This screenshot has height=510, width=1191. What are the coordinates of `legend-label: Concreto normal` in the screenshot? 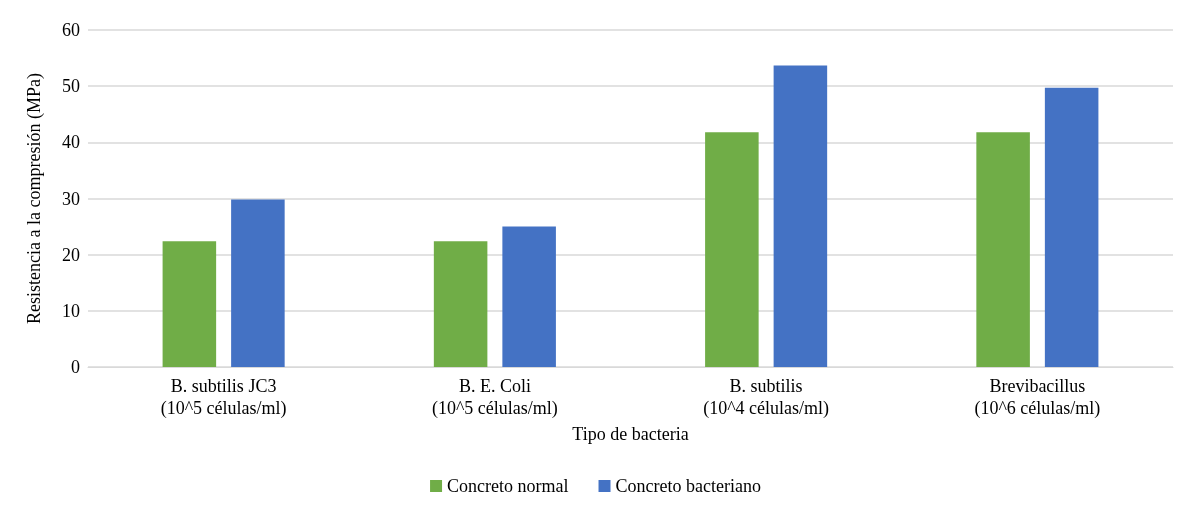 It's located at (508, 486).